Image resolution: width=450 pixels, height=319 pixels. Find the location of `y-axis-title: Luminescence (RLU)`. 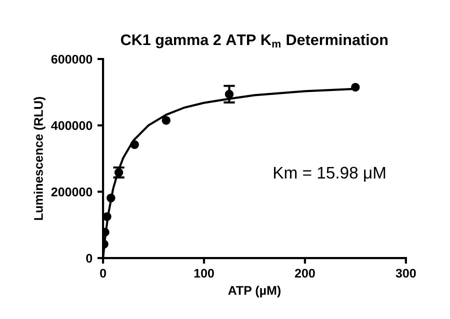

y-axis-title: Luminescence (RLU) is located at coordinates (40, 158).